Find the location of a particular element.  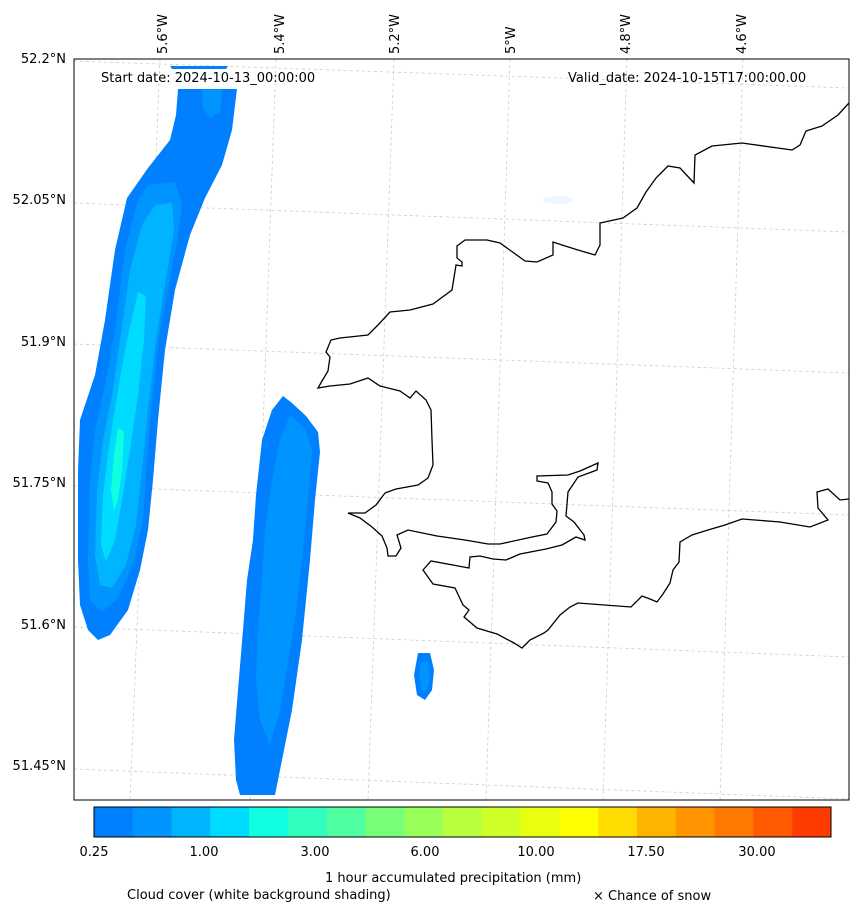

meridian-5-6w is located at coordinates (145, 429).